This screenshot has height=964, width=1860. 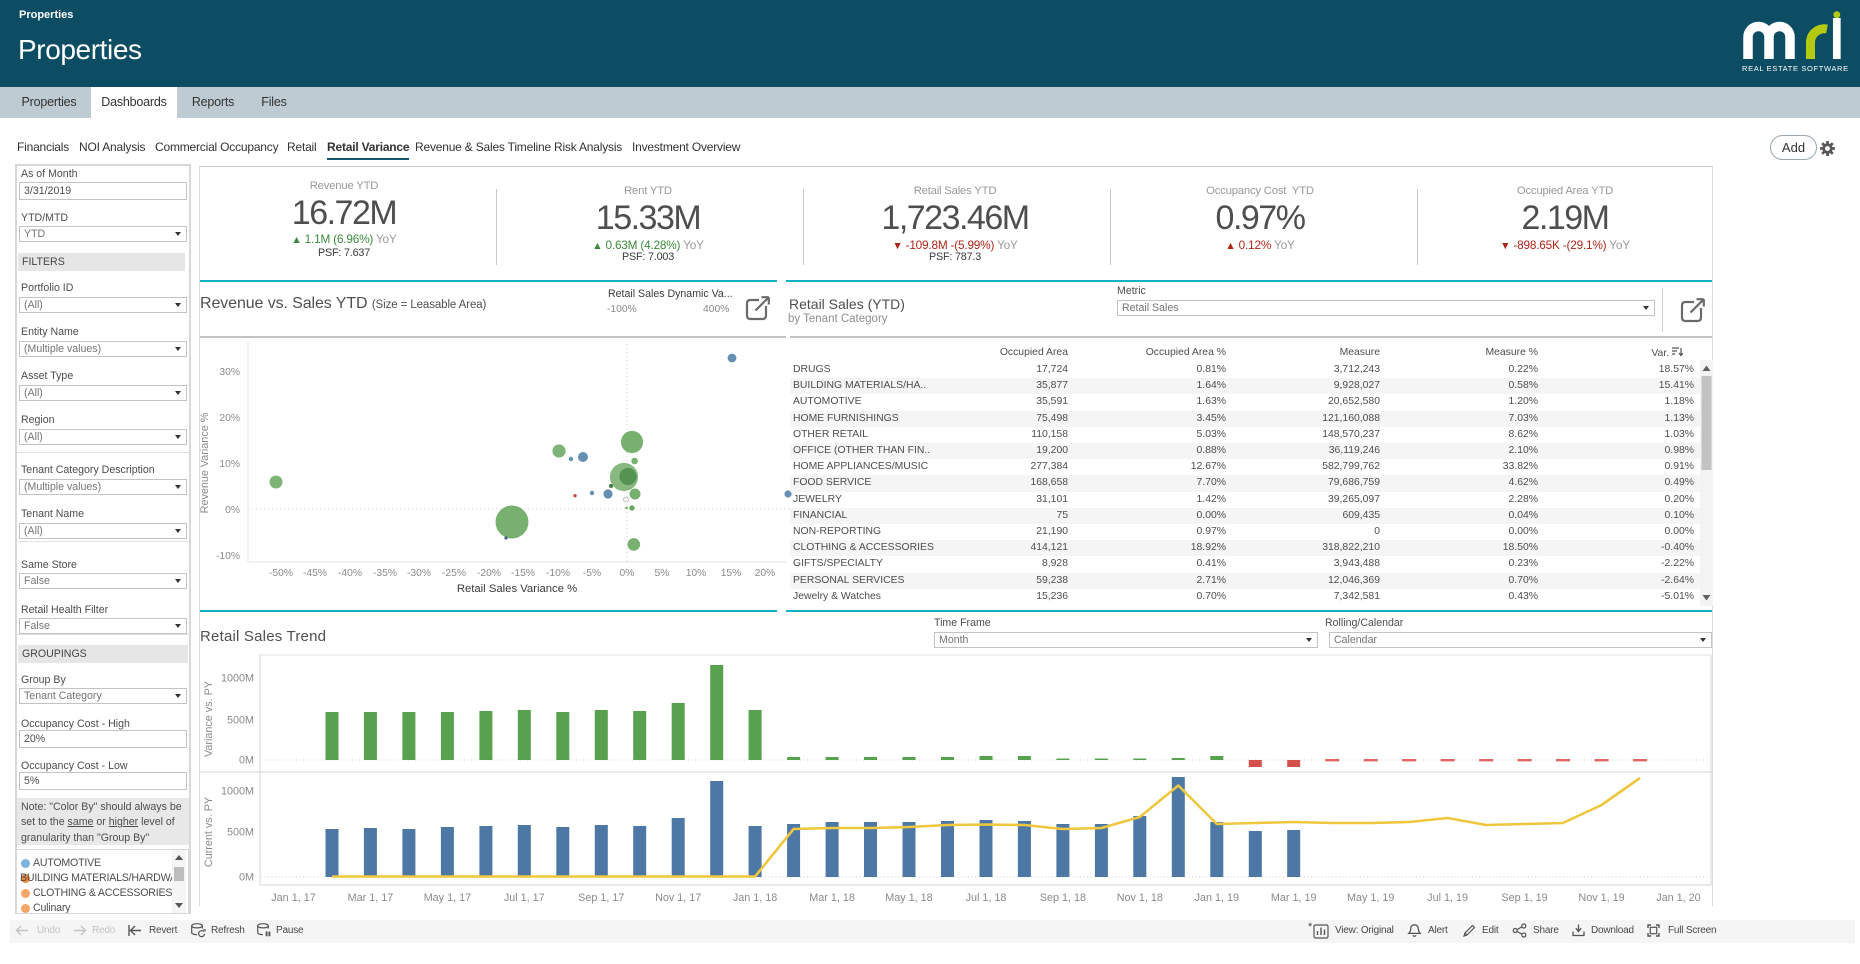 What do you see at coordinates (350, 573) in the screenshot?
I see `svg-text: -40%` at bounding box center [350, 573].